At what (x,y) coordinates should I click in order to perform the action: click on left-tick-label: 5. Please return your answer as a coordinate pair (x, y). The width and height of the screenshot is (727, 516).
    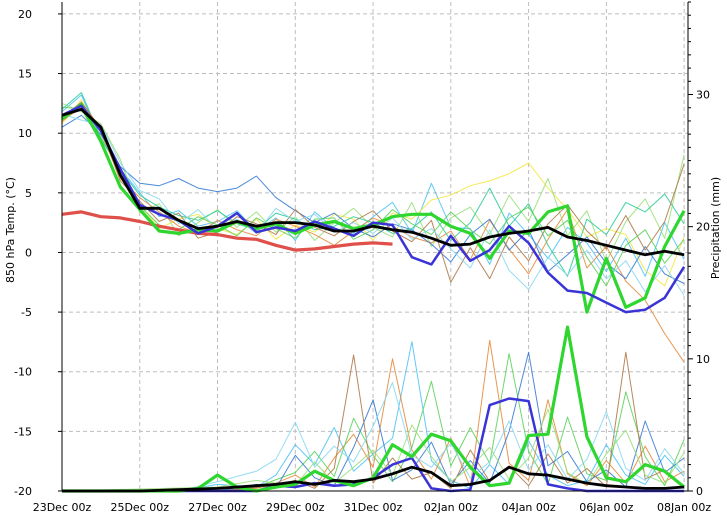
    Looking at the image, I should click on (28, 193).